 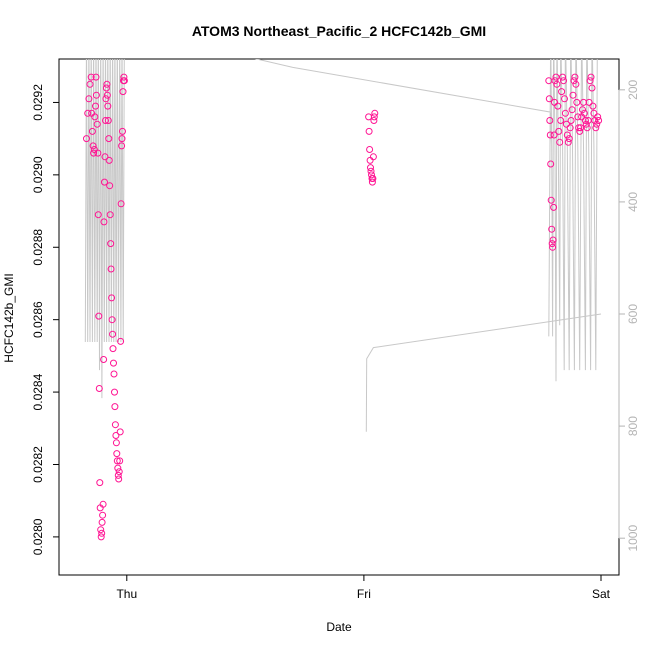 What do you see at coordinates (339, 627) in the screenshot?
I see `x-axis-label: Date` at bounding box center [339, 627].